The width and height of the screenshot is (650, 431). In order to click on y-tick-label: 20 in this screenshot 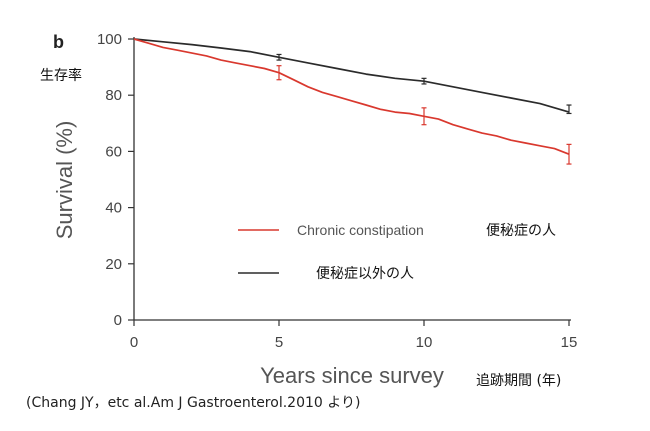, I will do `click(113, 264)`.